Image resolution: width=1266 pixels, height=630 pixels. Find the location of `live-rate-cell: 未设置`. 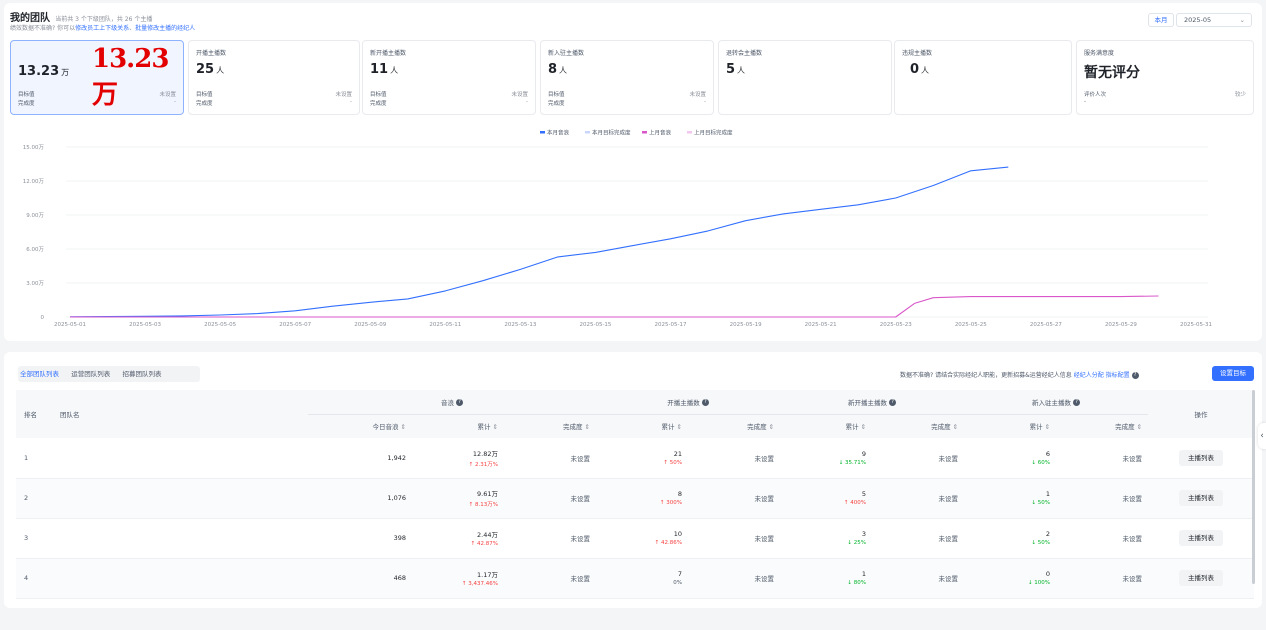

live-rate-cell: 未设置 is located at coordinates (764, 539).